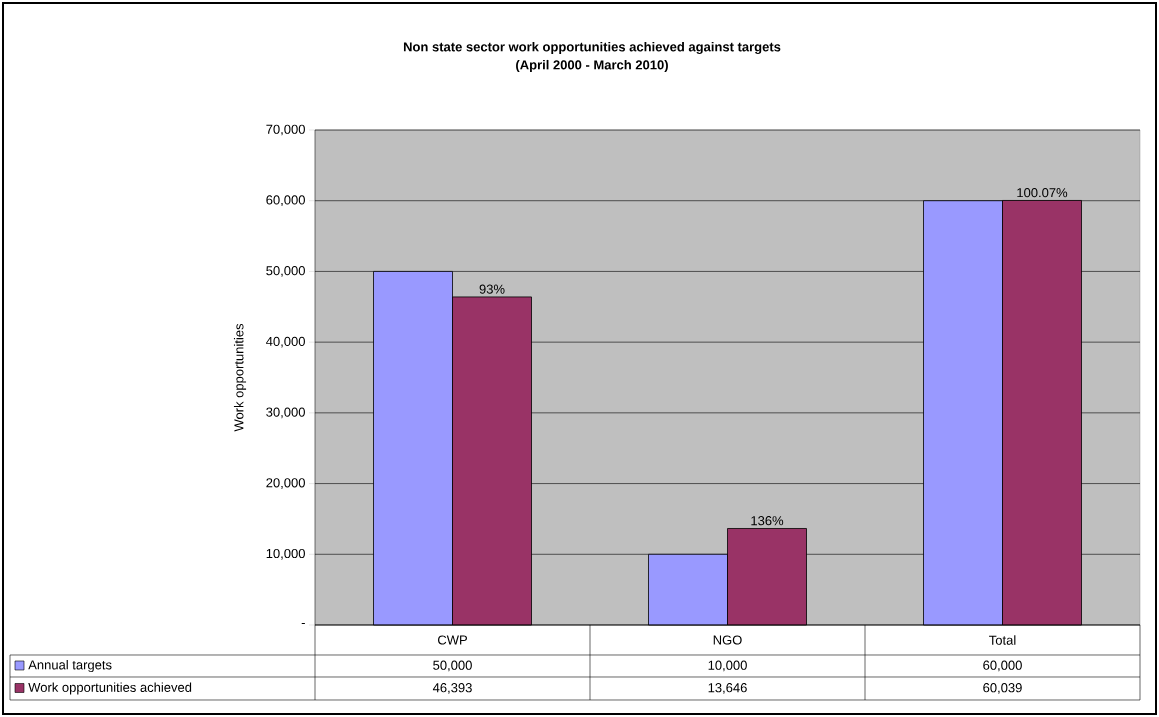  What do you see at coordinates (452, 688) in the screenshot?
I see `data-label: 46,393` at bounding box center [452, 688].